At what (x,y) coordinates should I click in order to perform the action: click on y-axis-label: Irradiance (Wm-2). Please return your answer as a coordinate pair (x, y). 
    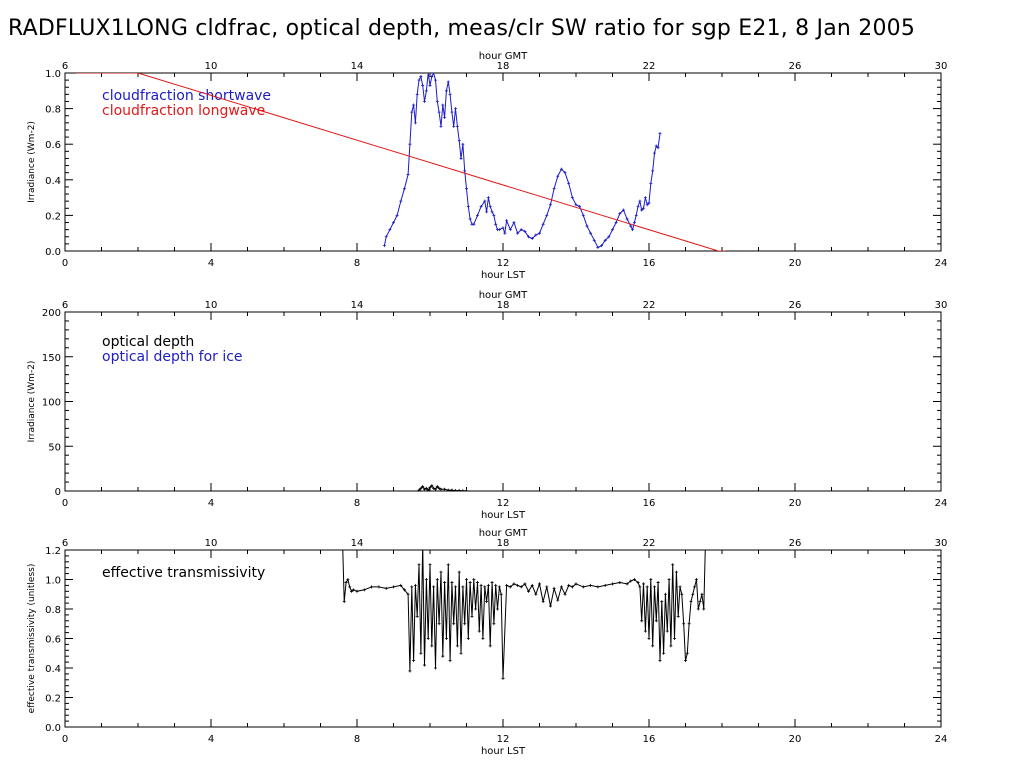
    Looking at the image, I should click on (32, 162).